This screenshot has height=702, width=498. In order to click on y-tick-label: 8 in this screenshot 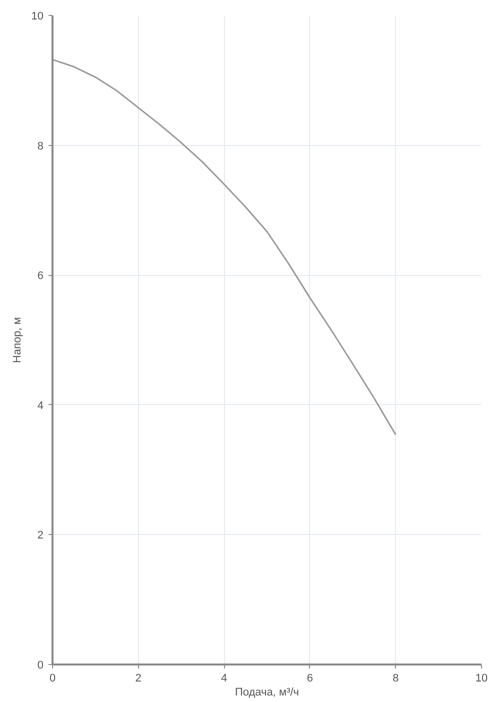, I will do `click(40, 146)`.